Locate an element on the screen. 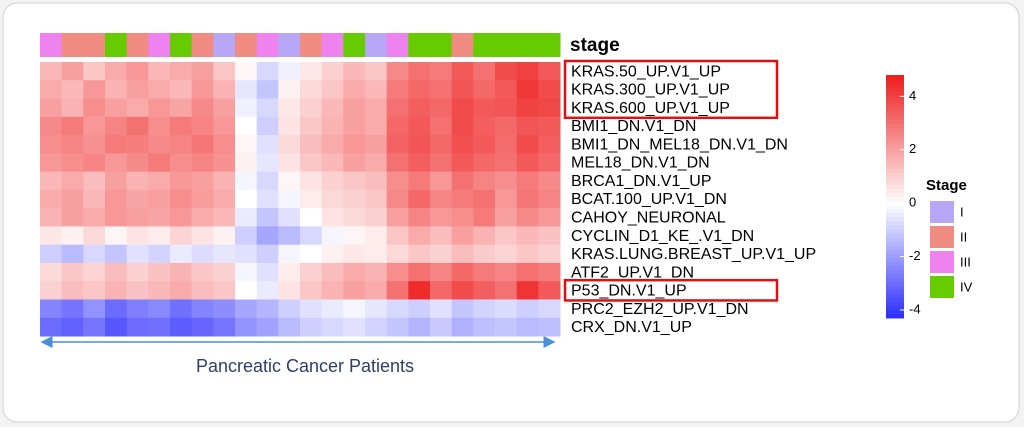 The height and width of the screenshot is (427, 1024). colorbar-tick-label: 0 is located at coordinates (912, 202).